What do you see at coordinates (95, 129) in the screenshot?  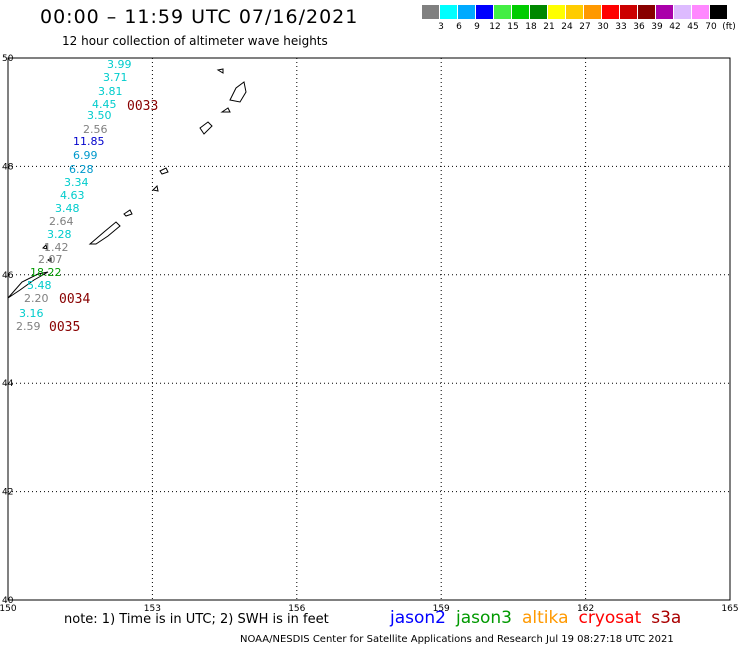 I see `wave-height-label: 2.56` at bounding box center [95, 129].